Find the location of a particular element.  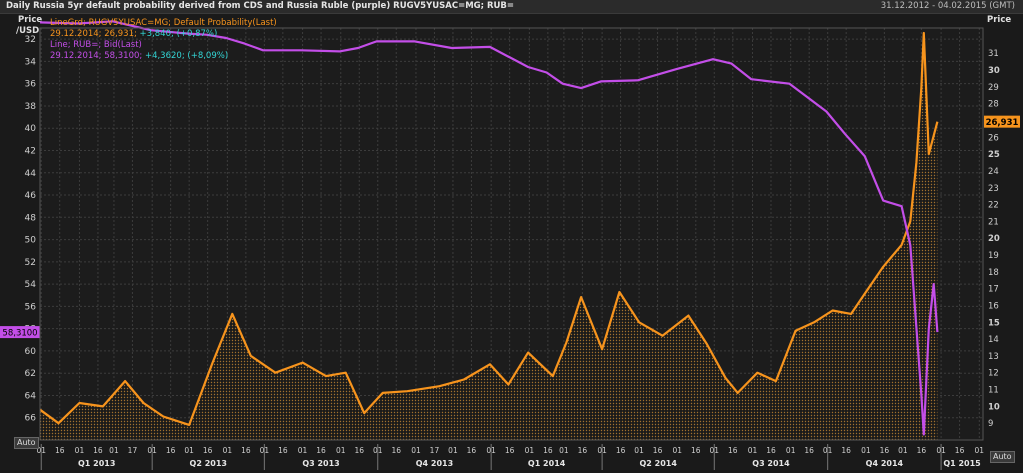

right-tick-label: 26 is located at coordinates (993, 138).